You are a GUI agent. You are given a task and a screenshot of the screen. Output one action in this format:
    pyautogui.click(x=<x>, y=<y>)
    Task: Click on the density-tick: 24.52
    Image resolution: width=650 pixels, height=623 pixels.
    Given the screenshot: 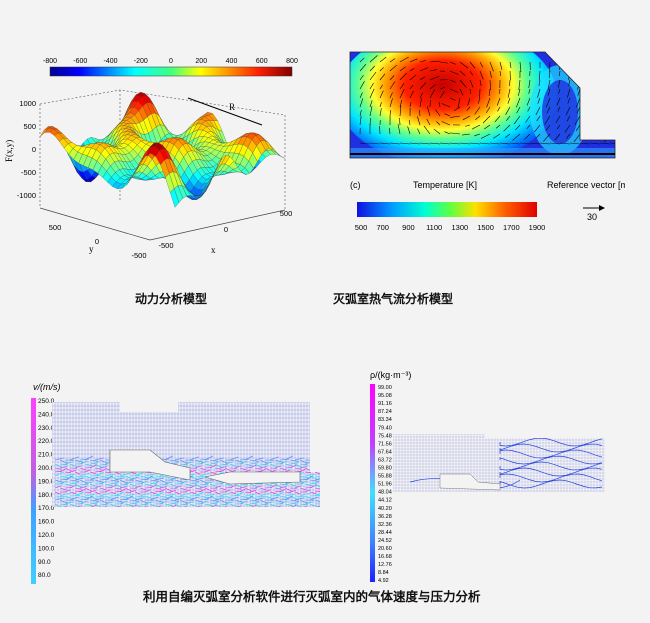 What is the action you would take?
    pyautogui.click(x=385, y=541)
    